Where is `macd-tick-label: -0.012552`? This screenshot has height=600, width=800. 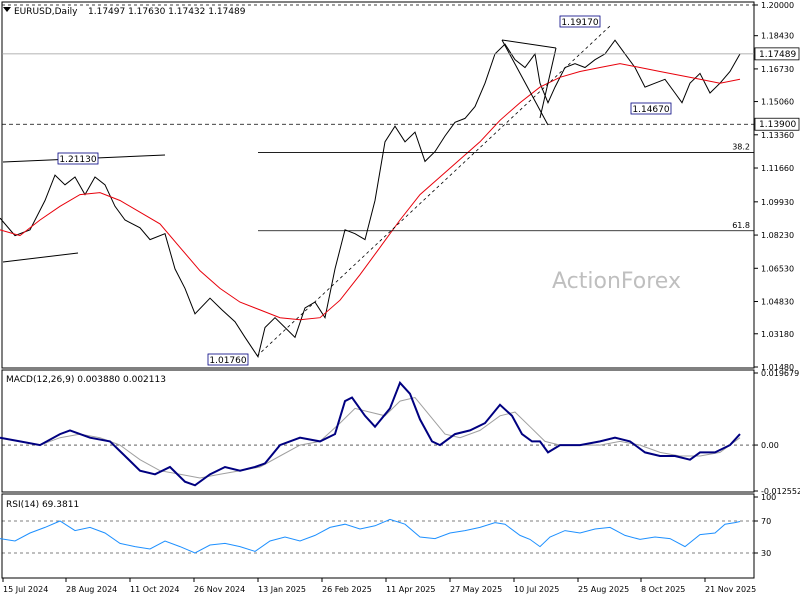
macd-tick-label: -0.012552 is located at coordinates (780, 491).